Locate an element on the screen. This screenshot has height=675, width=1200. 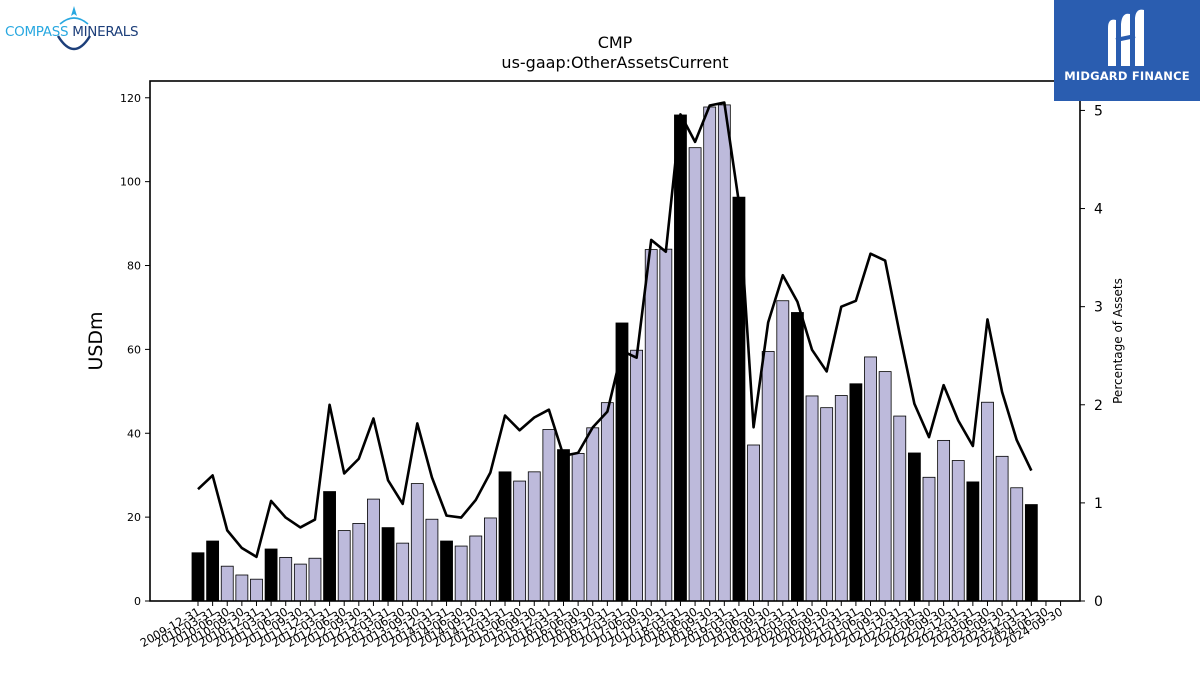
y2-tick-label: 0 is located at coordinates (1098, 602).